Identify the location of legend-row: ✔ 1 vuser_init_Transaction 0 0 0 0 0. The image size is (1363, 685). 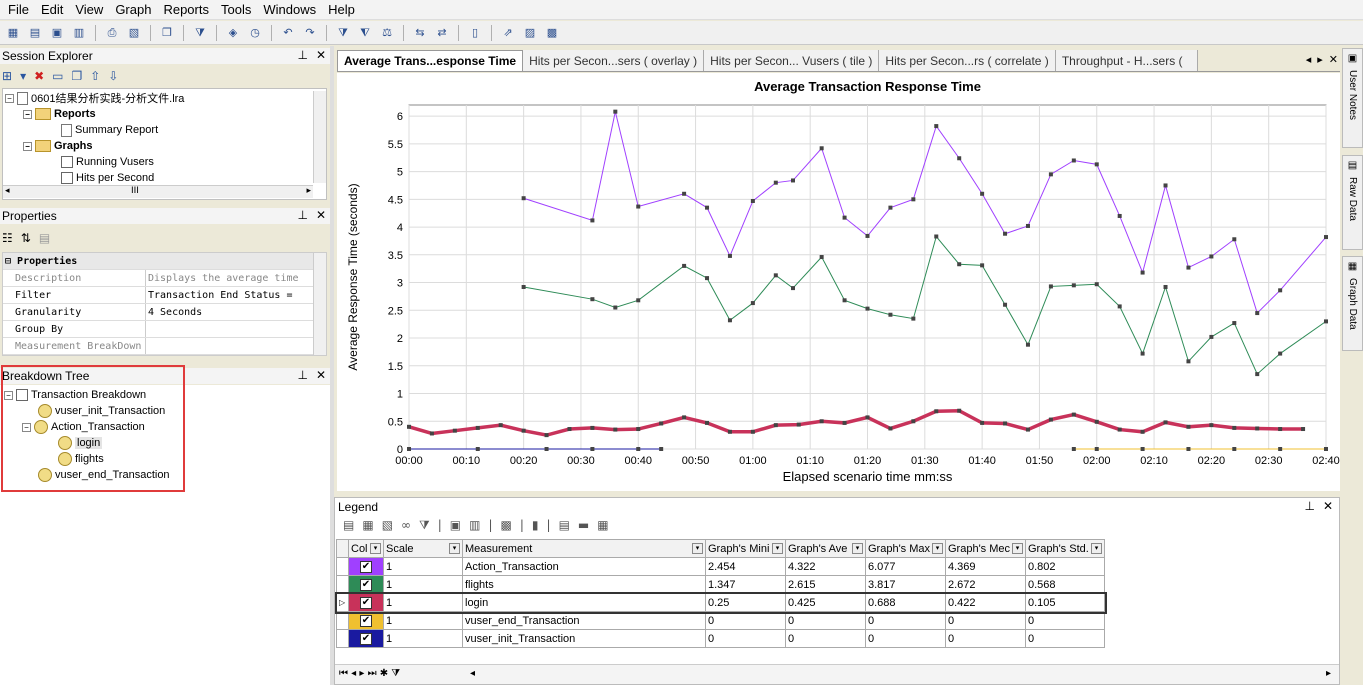
(720, 638).